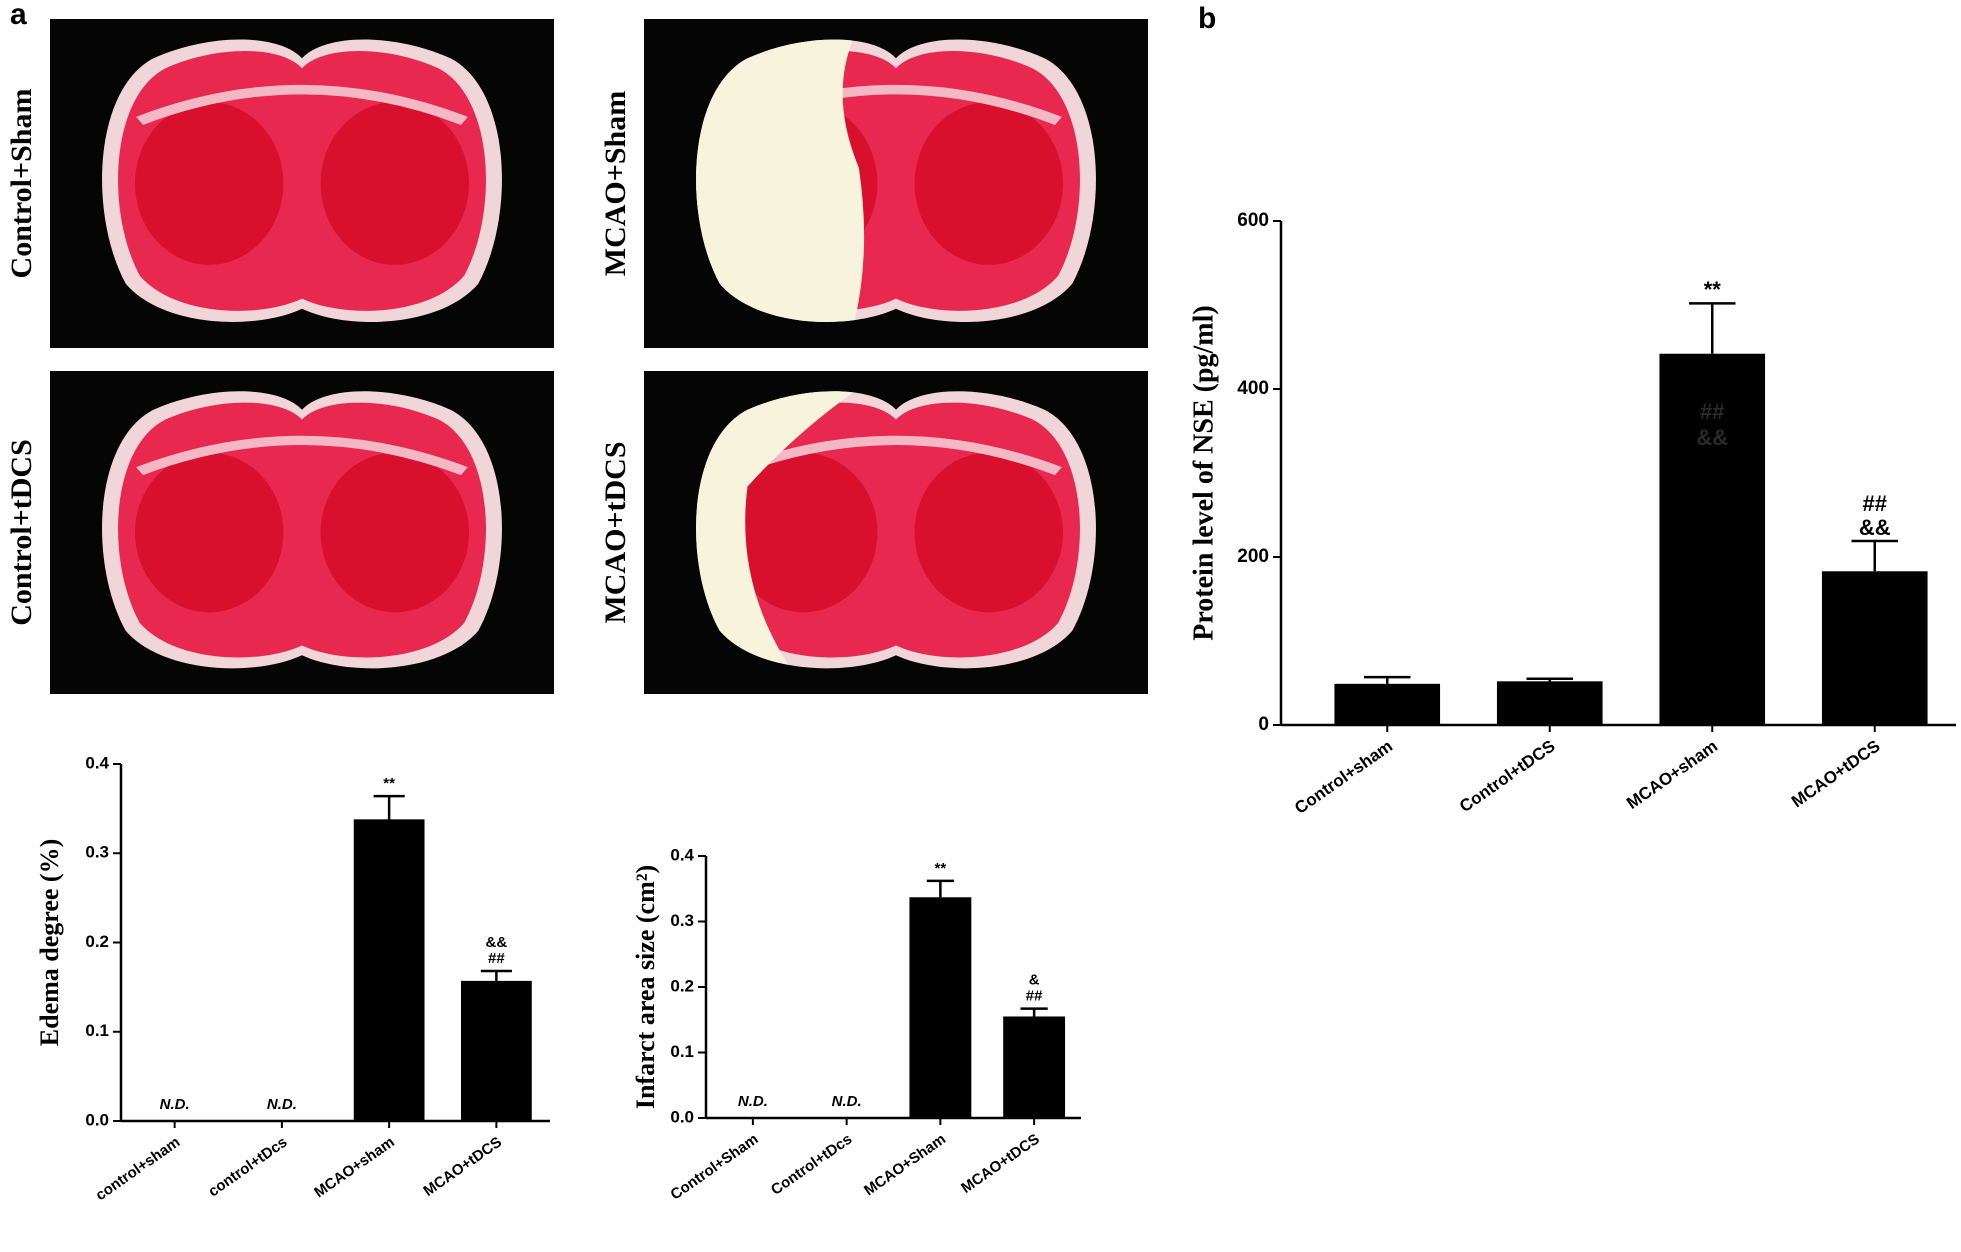 Image resolution: width=1961 pixels, height=1252 pixels. I want to click on panel-label: a, so click(18, 15).